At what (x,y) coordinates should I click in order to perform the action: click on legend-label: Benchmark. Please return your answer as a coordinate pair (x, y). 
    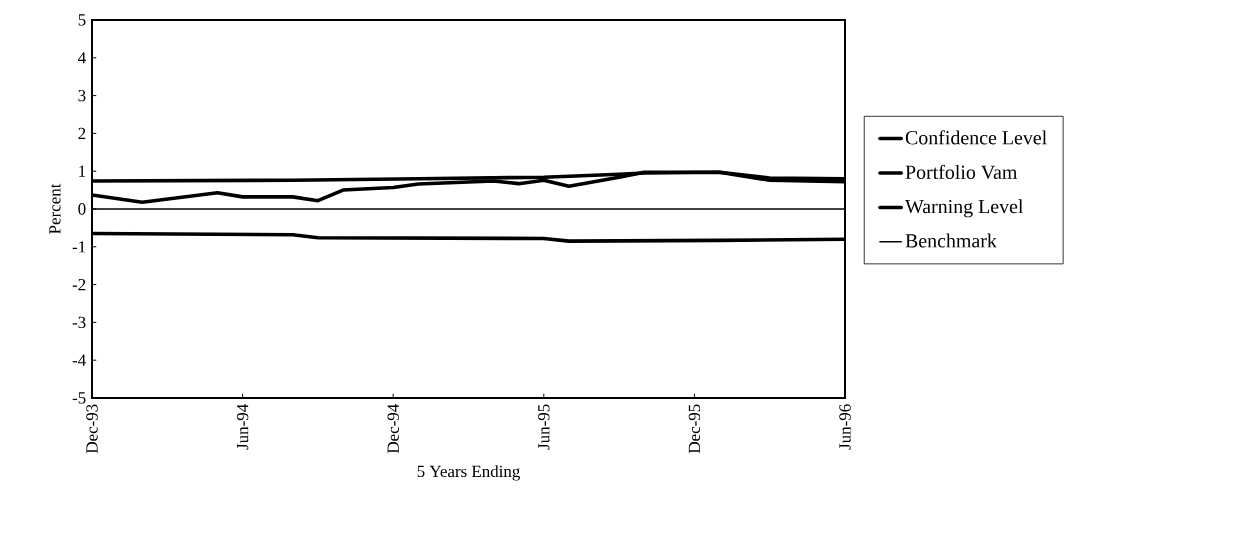
    Looking at the image, I should click on (951, 240).